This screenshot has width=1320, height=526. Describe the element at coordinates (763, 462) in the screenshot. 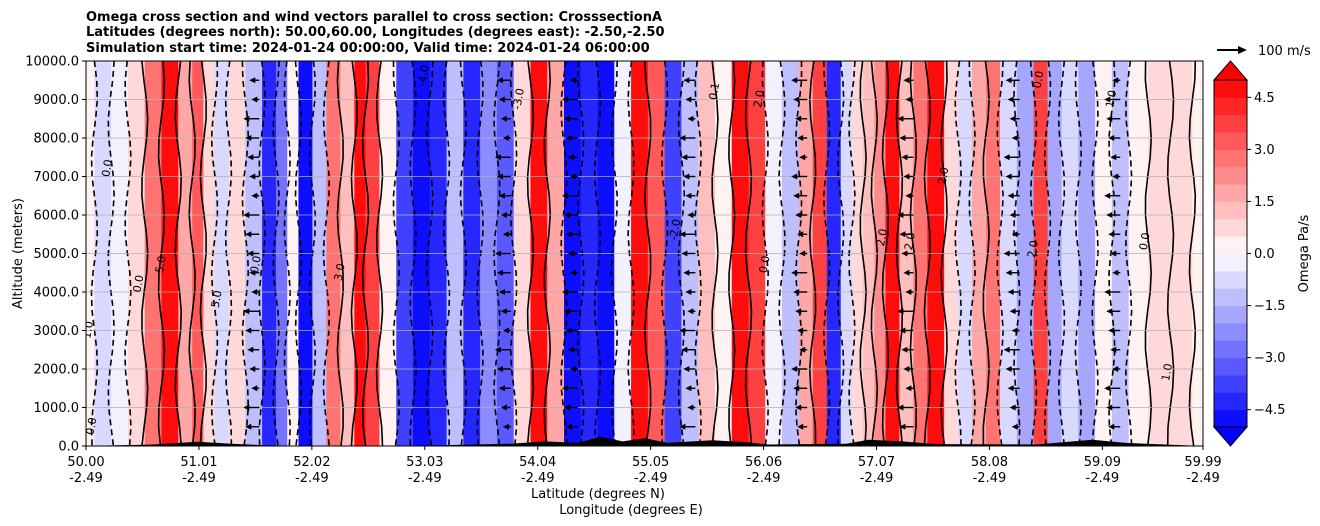

I see `x-tick-label-latitude: 56.06` at that location.